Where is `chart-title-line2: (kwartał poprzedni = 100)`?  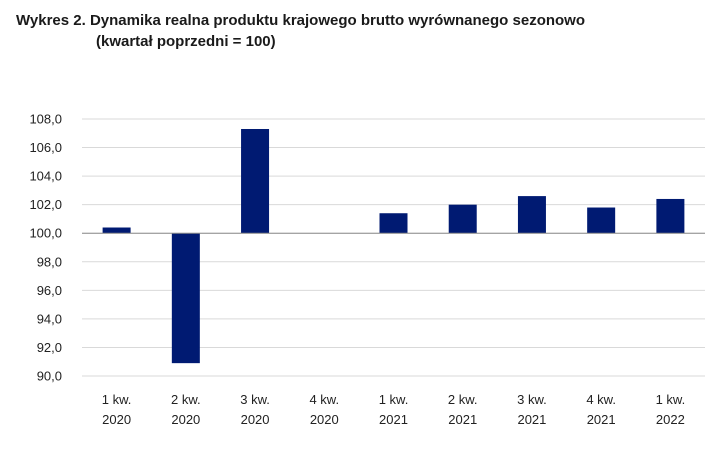 chart-title-line2: (kwartał poprzedni = 100) is located at coordinates (186, 41).